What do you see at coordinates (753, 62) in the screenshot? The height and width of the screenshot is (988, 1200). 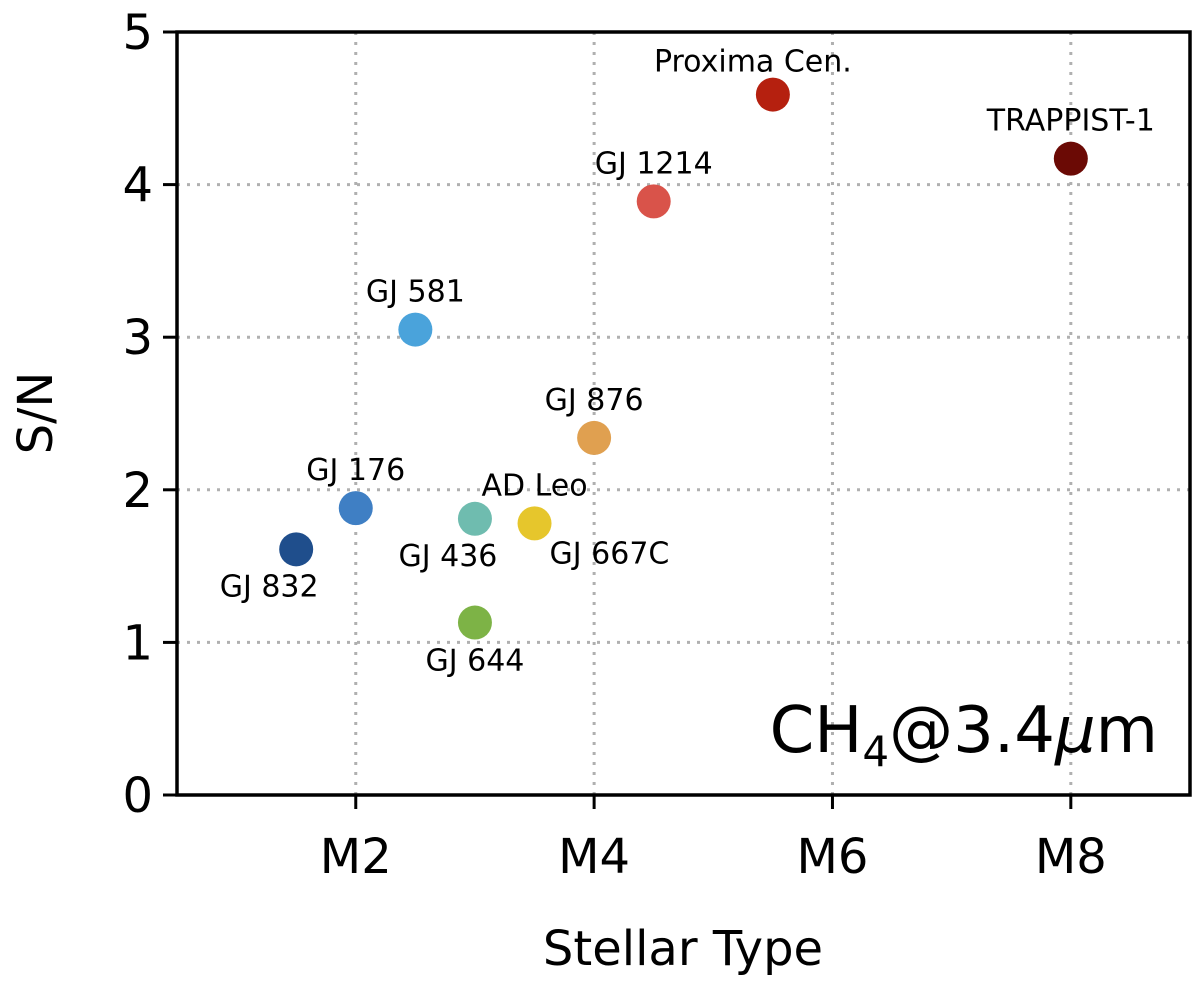 I see `point-label: Proxima Cen.` at bounding box center [753, 62].